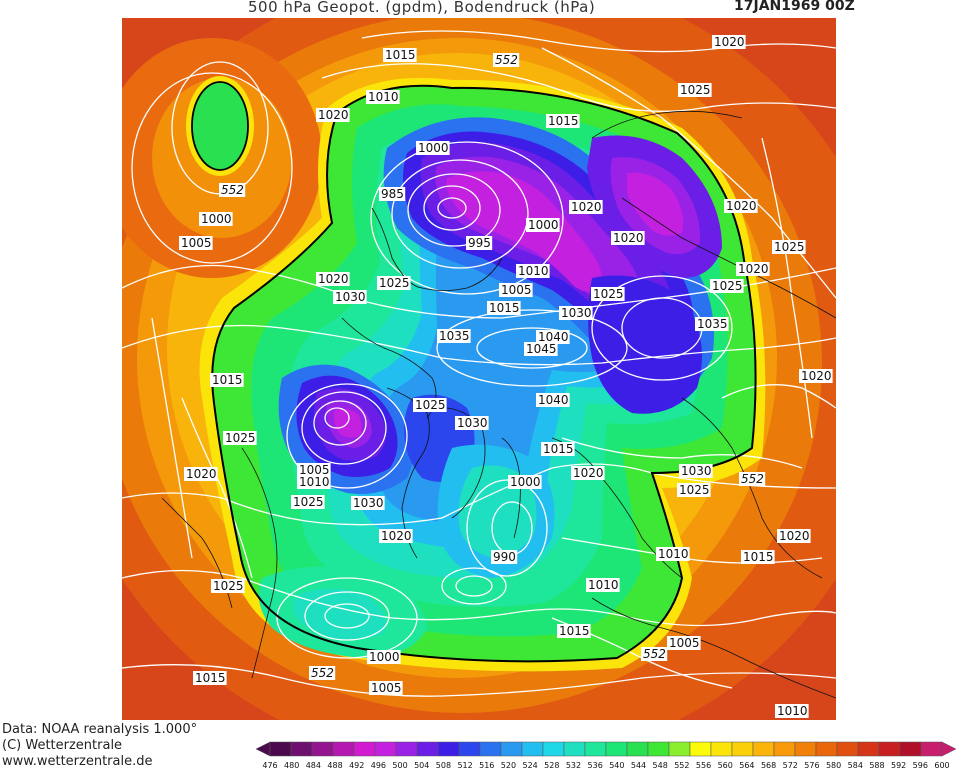 The height and width of the screenshot is (770, 959). I want to click on colorbar-tick-label: 516, so click(486, 765).